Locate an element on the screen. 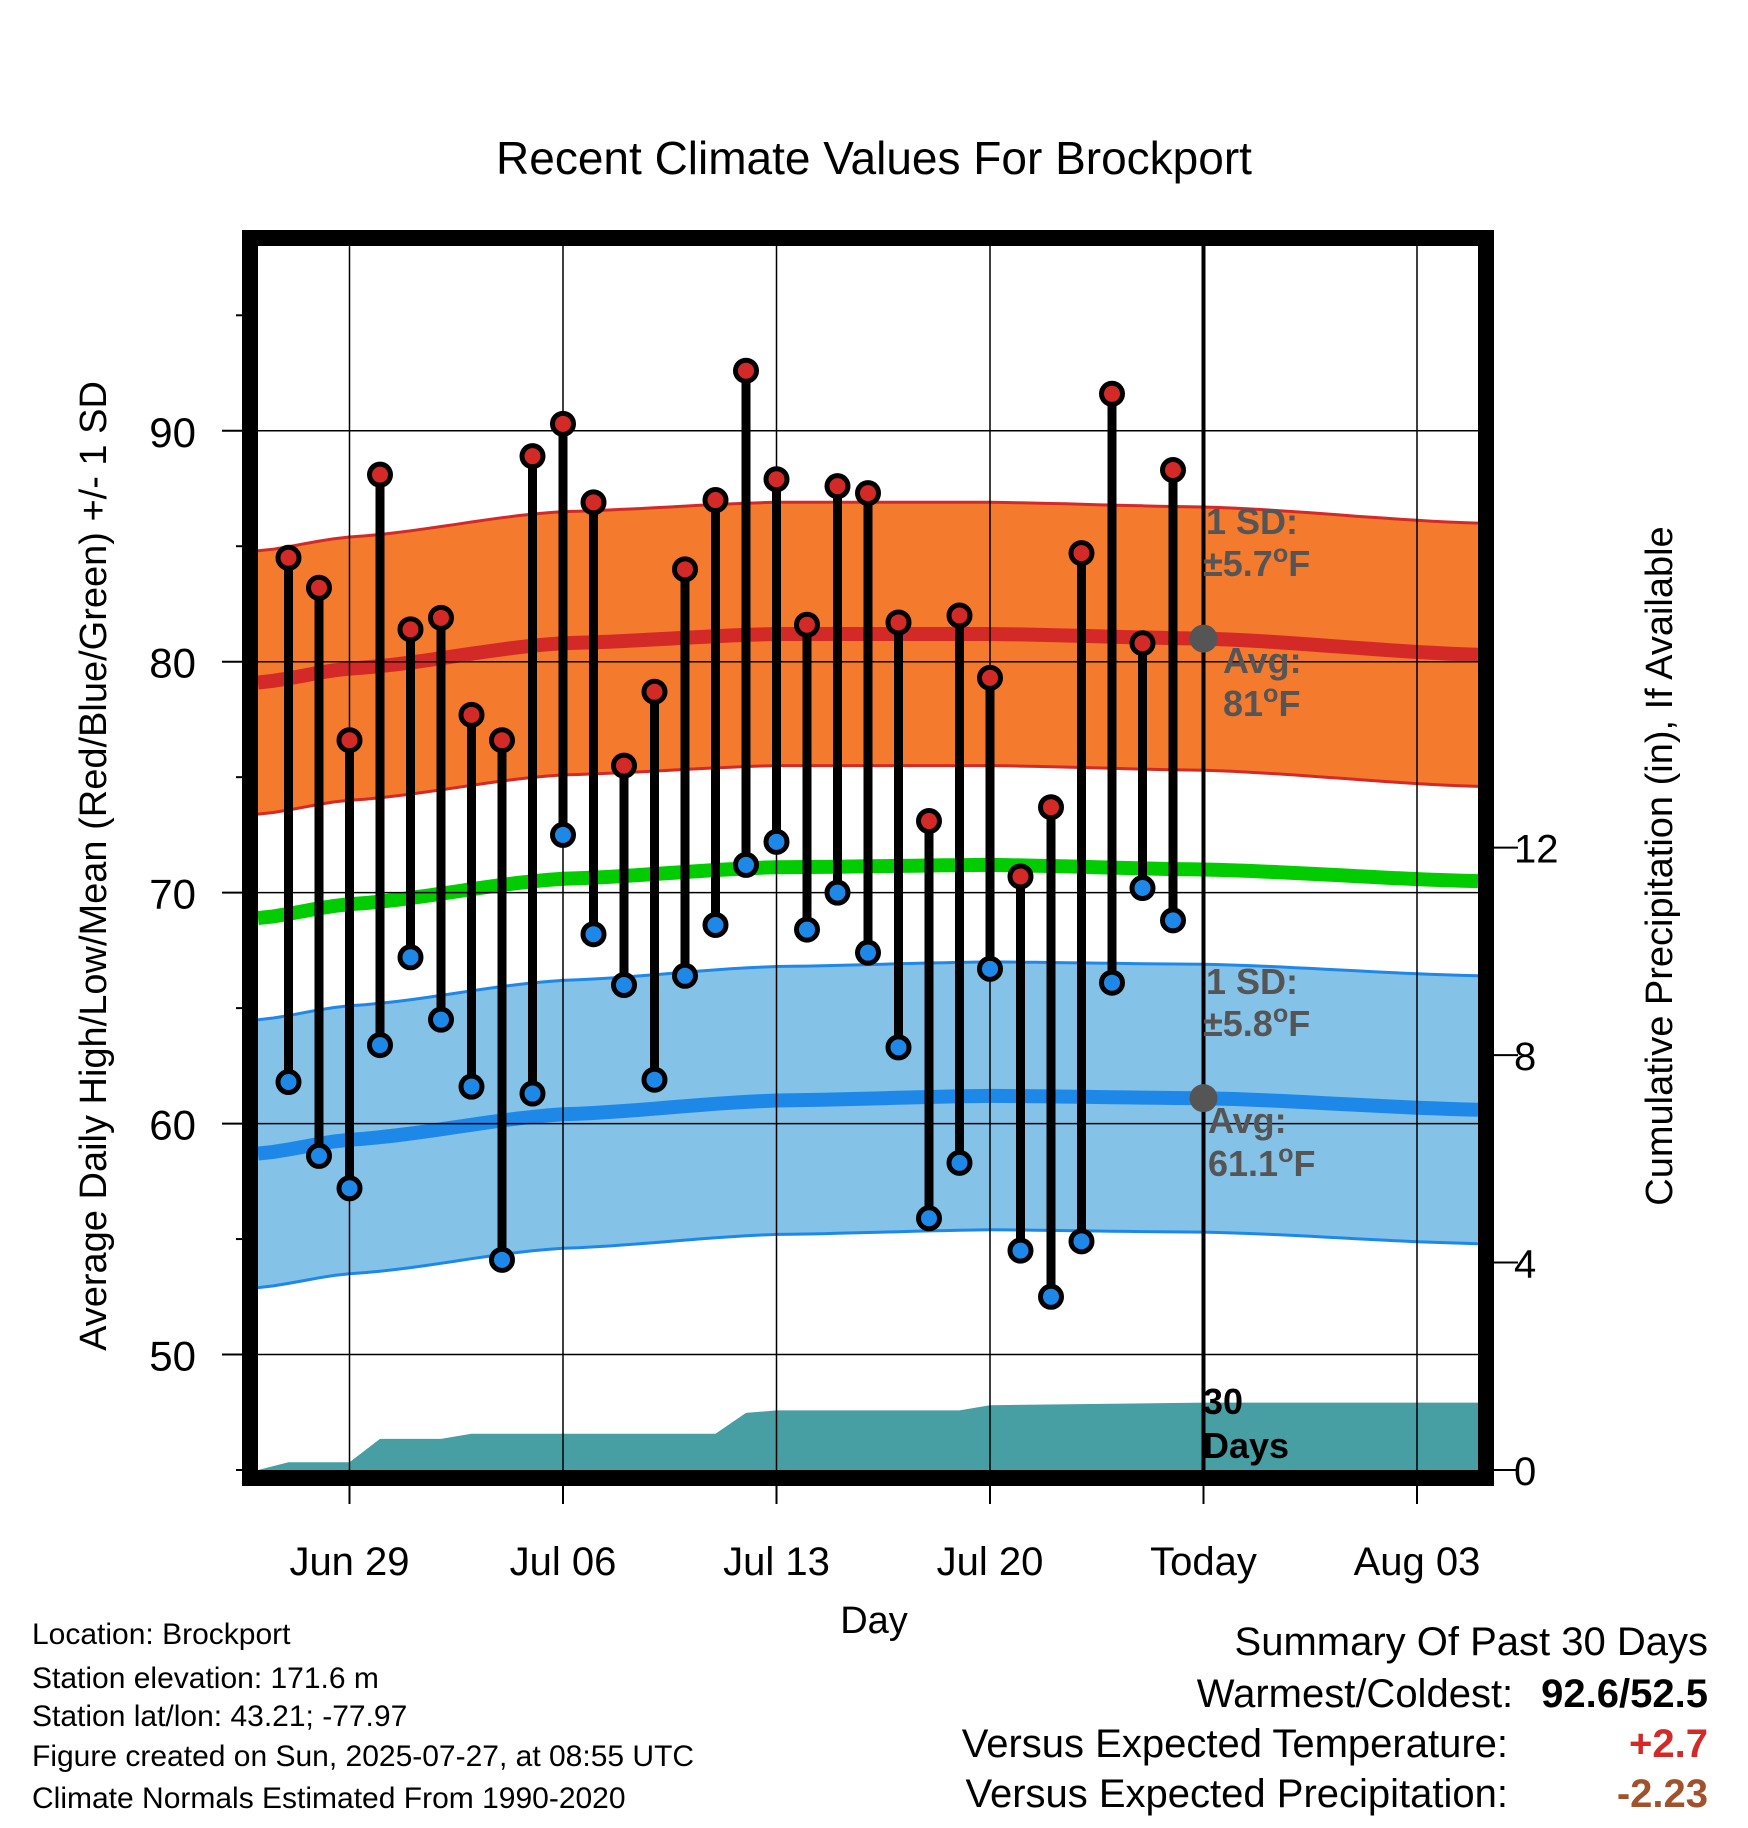  summary-title: Summary Of Past 30 Days is located at coordinates (1471, 1642).